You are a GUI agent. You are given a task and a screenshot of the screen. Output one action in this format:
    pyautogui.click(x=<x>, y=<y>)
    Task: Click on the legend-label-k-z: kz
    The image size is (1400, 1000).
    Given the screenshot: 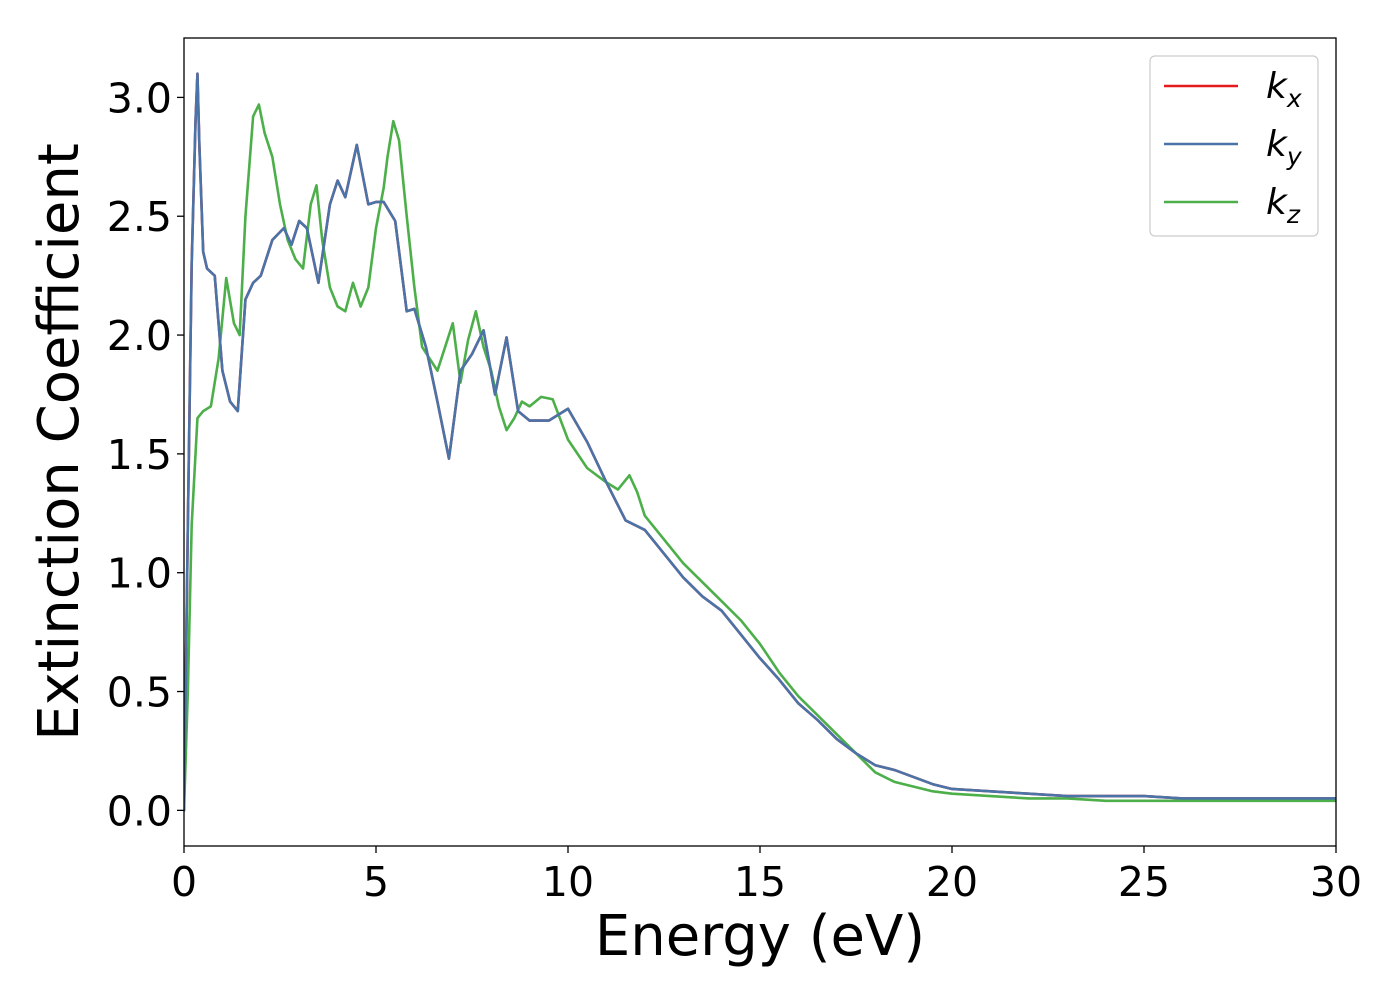 What is the action you would take?
    pyautogui.click(x=1283, y=205)
    